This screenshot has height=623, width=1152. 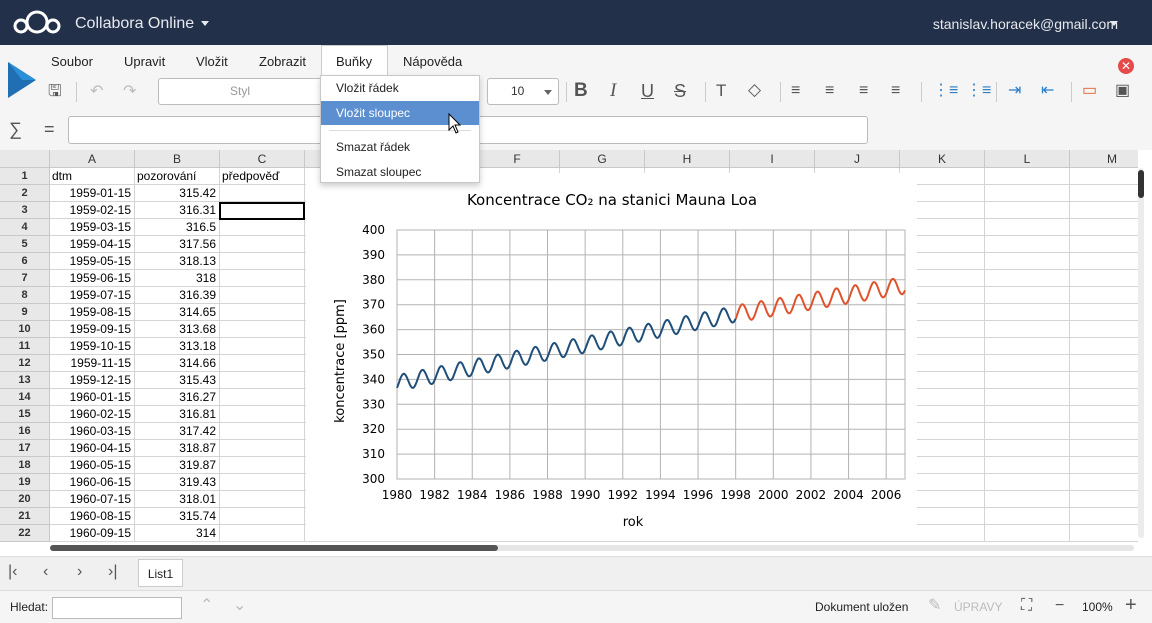 I want to click on cell-value: 314.66, so click(x=197, y=363).